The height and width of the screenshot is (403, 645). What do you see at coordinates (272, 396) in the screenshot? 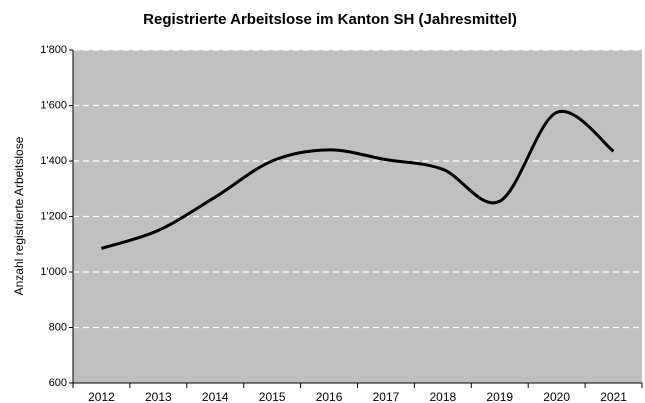
I see `x-tick-label: 2015` at bounding box center [272, 396].